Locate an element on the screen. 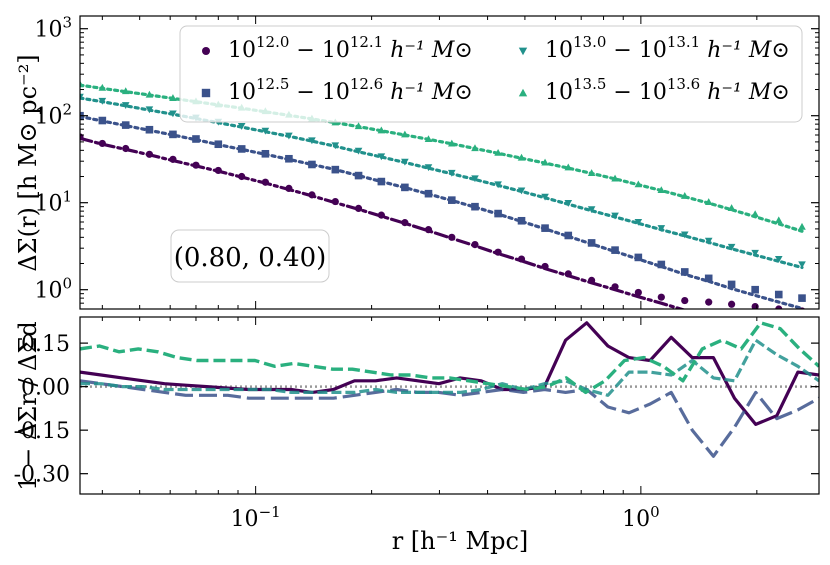 This screenshot has height=565, width=830. top-y-axis-label: ΔΣ(r) [h M⊙ pc⁻²] is located at coordinates (28, 162).